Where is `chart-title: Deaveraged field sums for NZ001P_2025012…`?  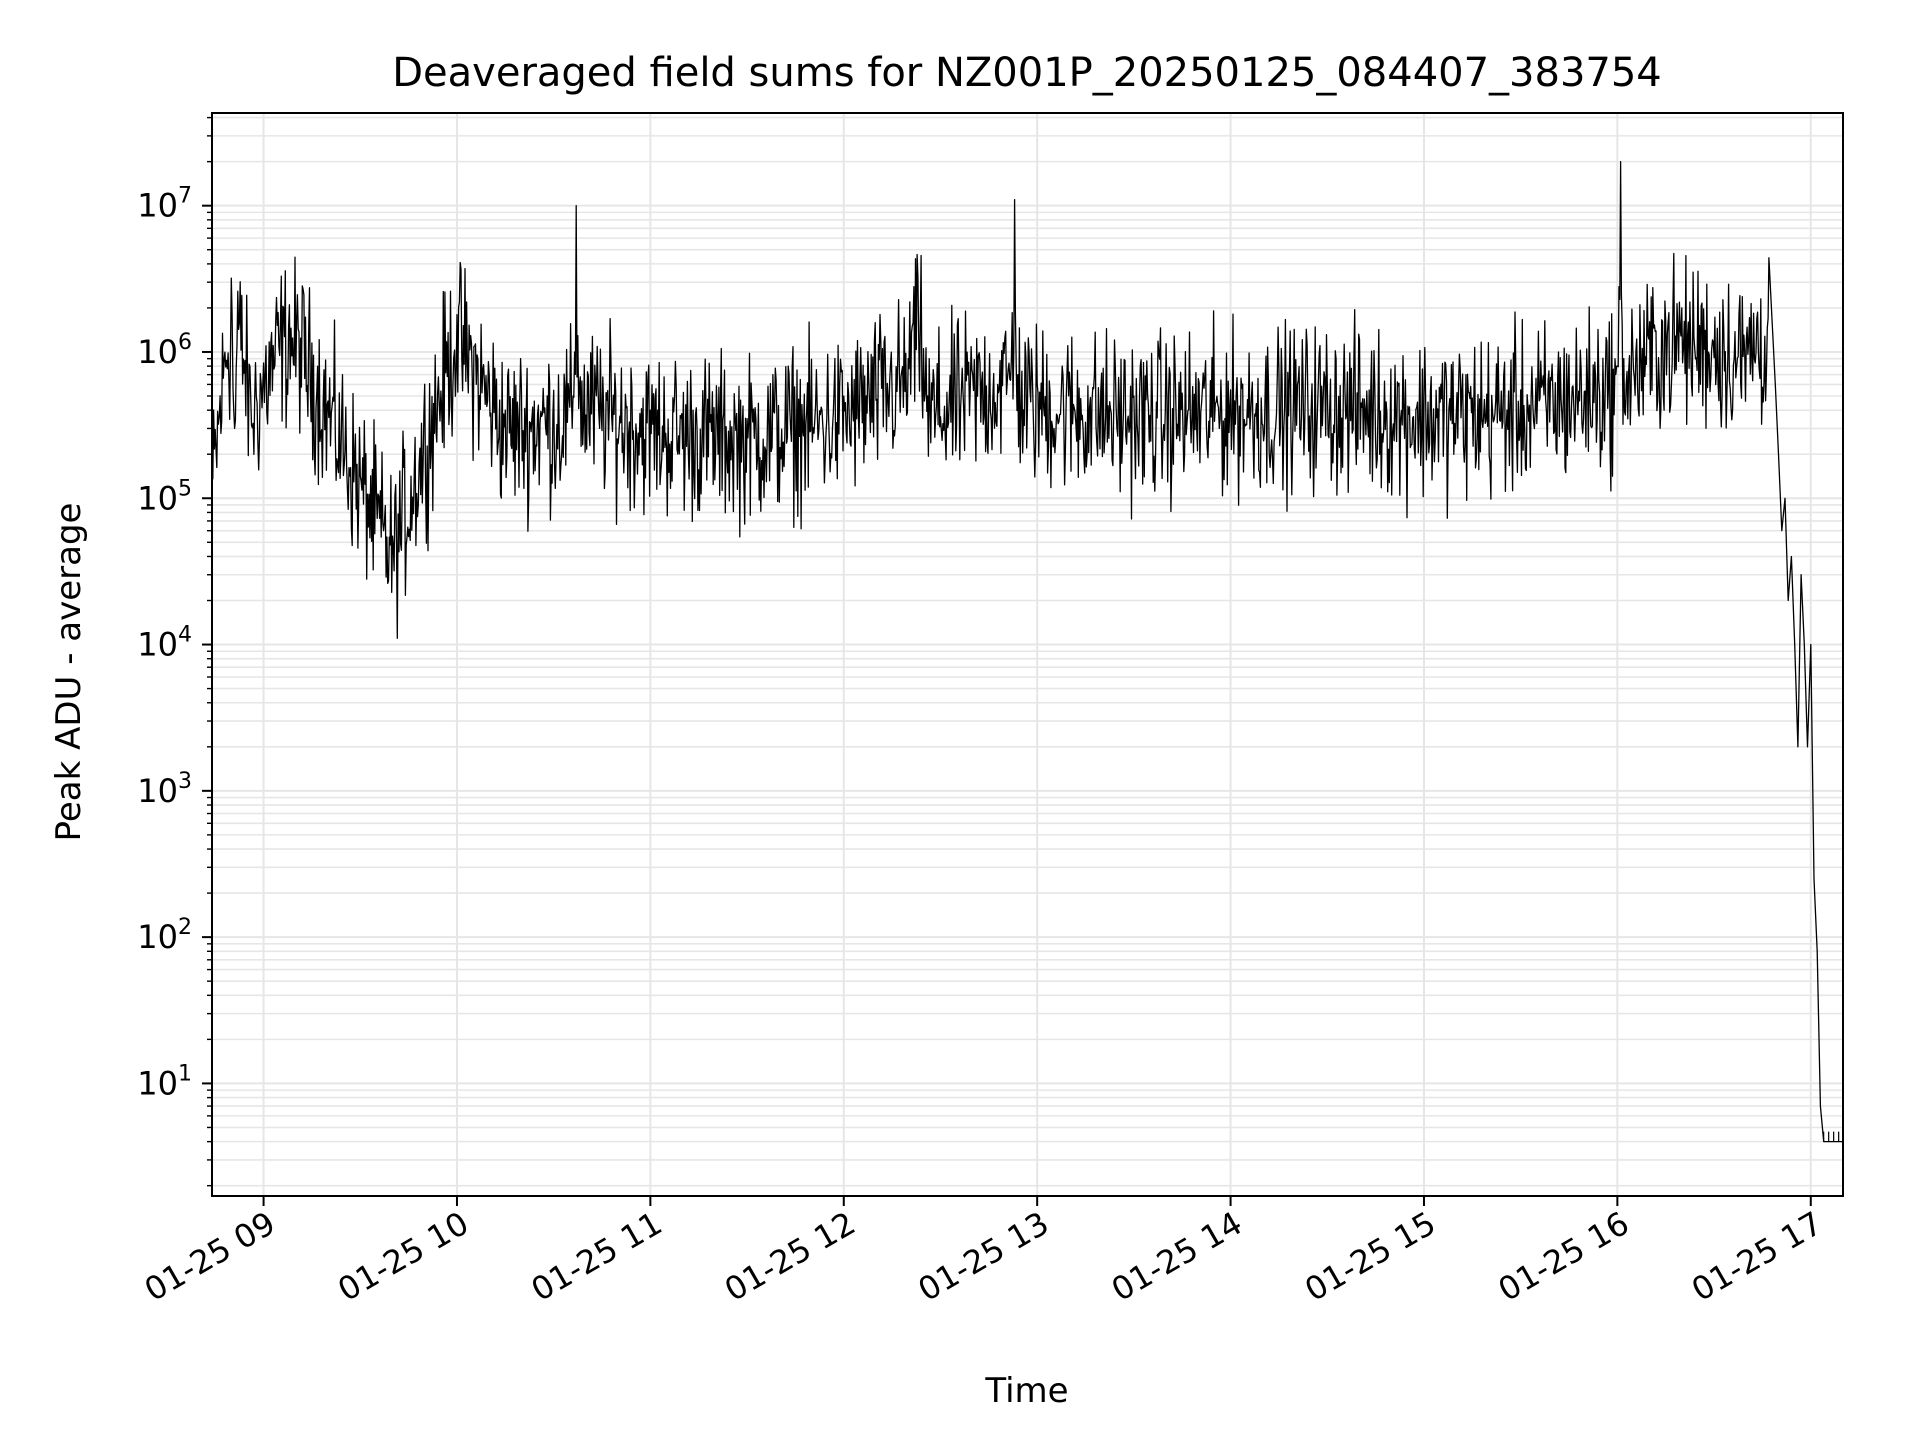 chart-title: Deaveraged field sums for NZ001P_2025012… is located at coordinates (1027, 73).